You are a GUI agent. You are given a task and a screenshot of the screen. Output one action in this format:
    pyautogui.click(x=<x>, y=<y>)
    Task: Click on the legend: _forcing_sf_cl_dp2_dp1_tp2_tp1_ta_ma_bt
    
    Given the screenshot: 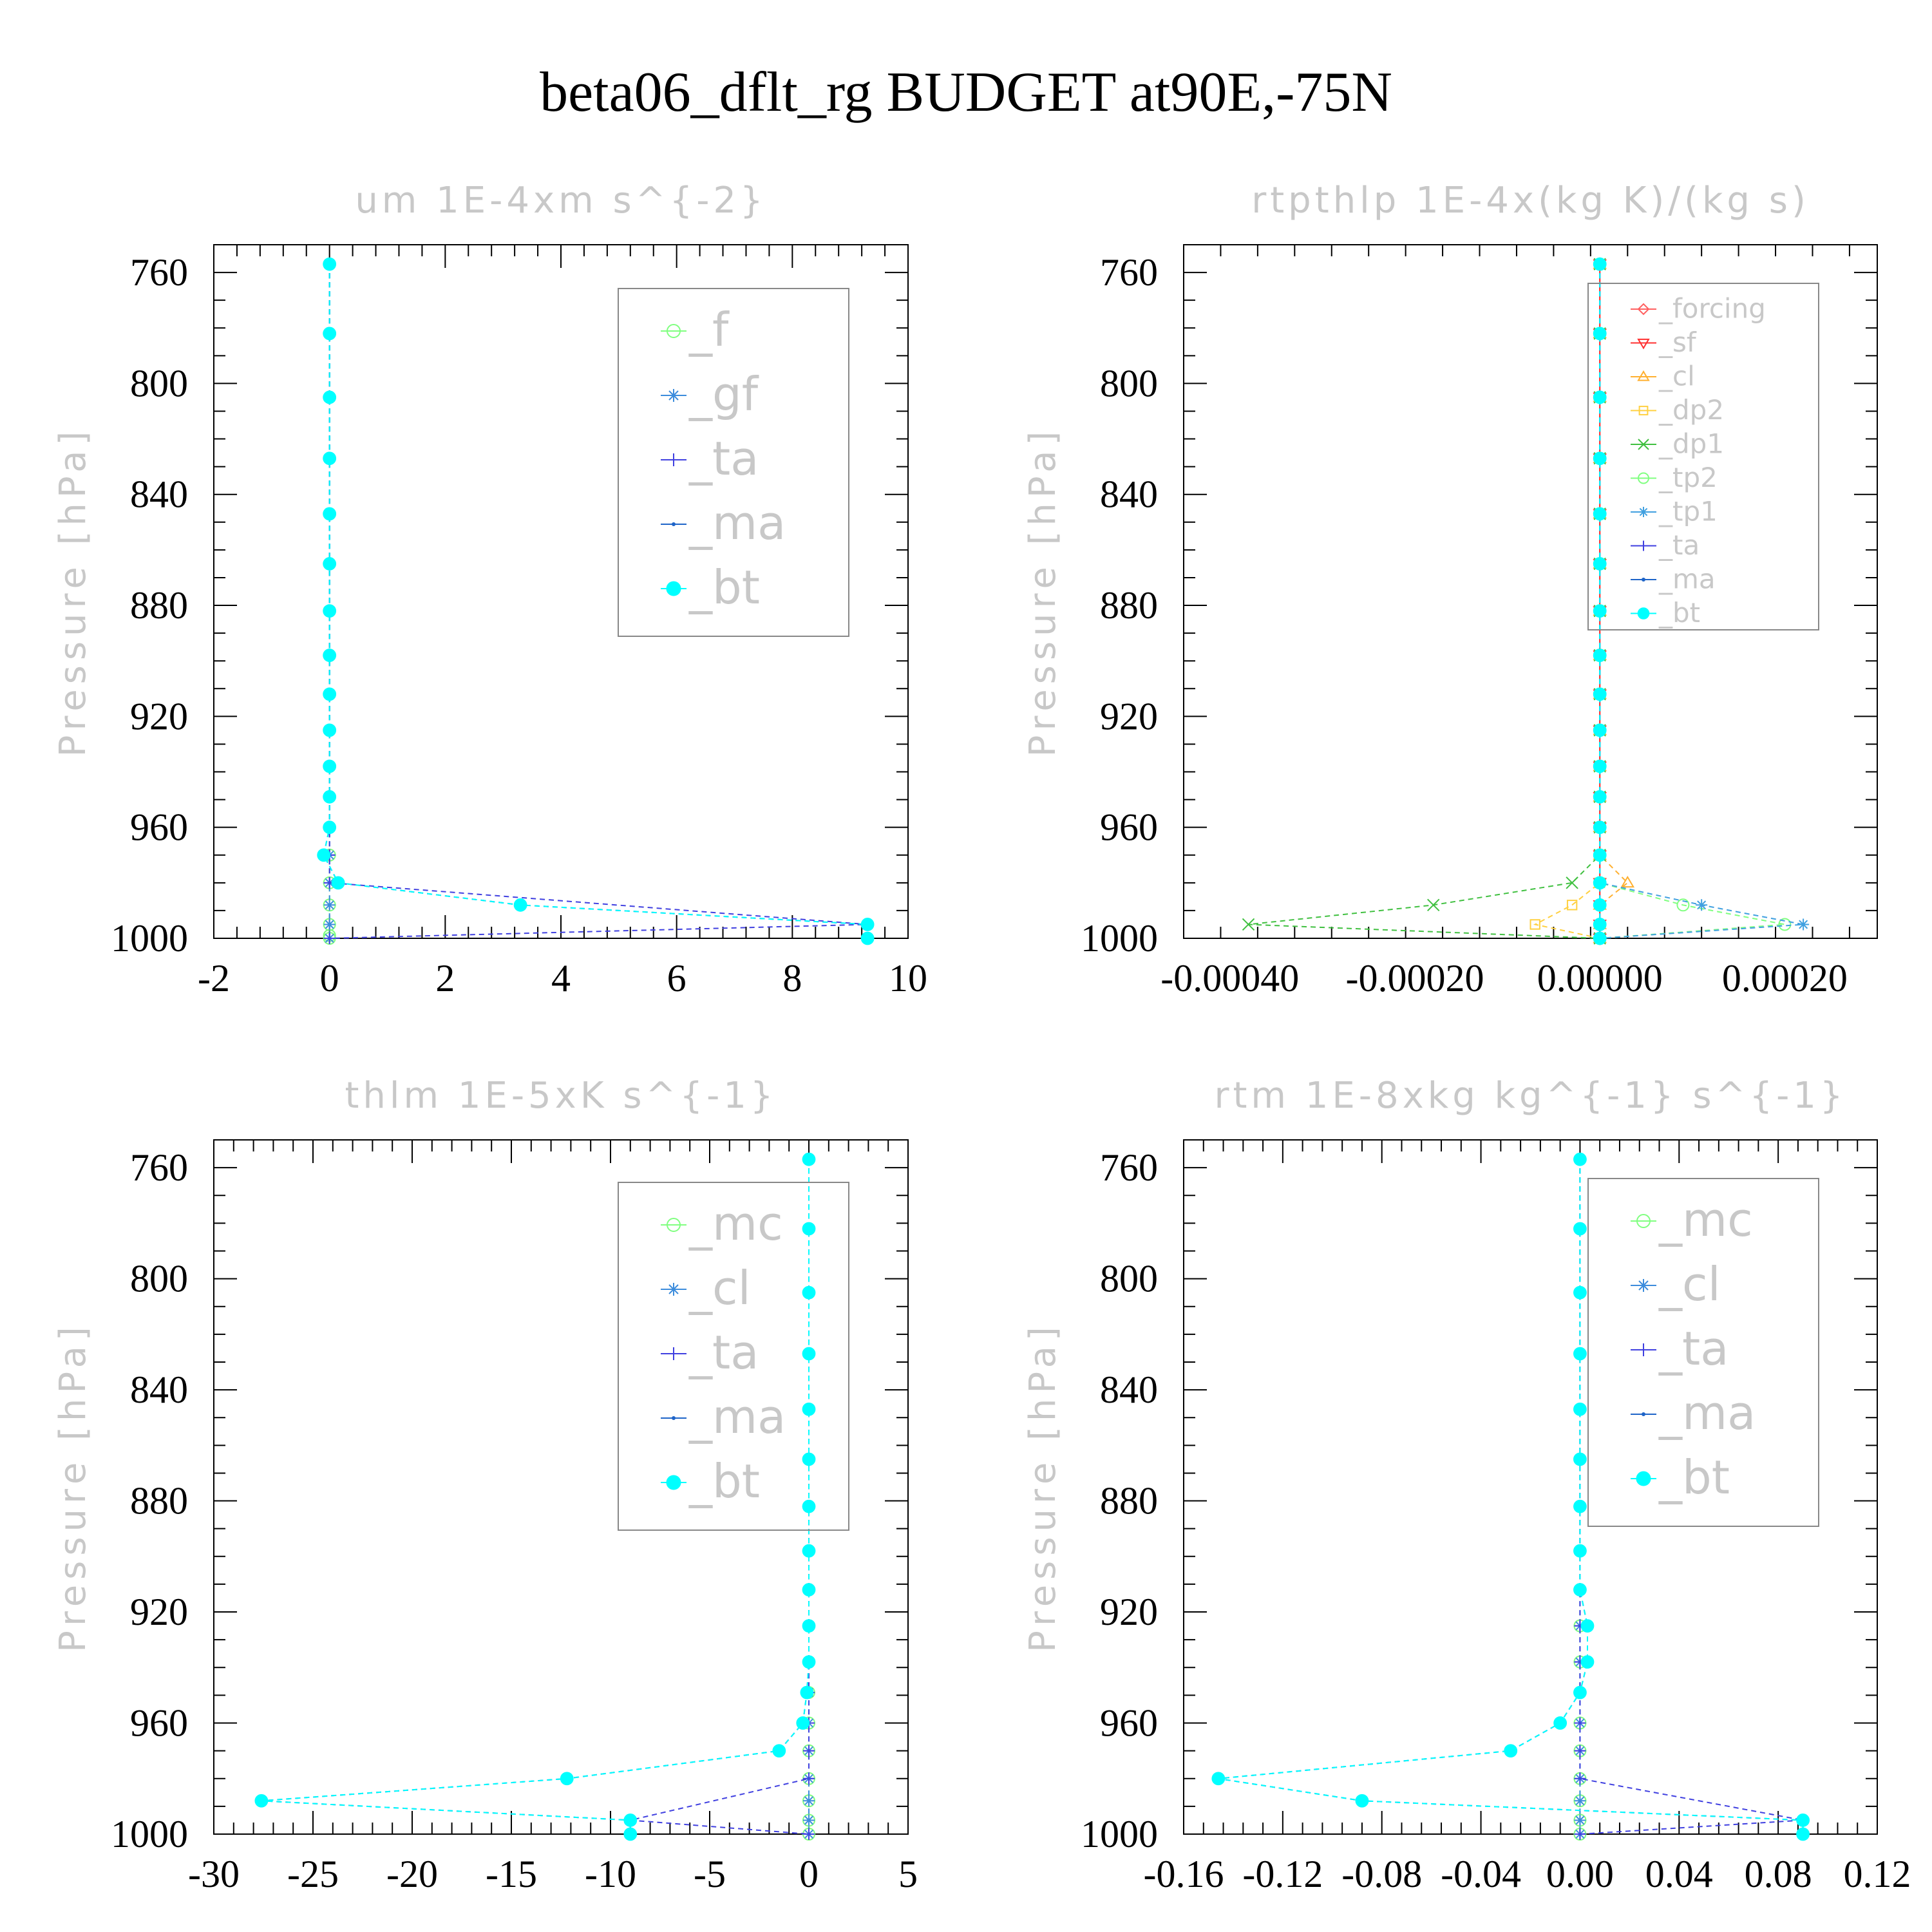 What is the action you would take?
    pyautogui.click(x=1703, y=457)
    